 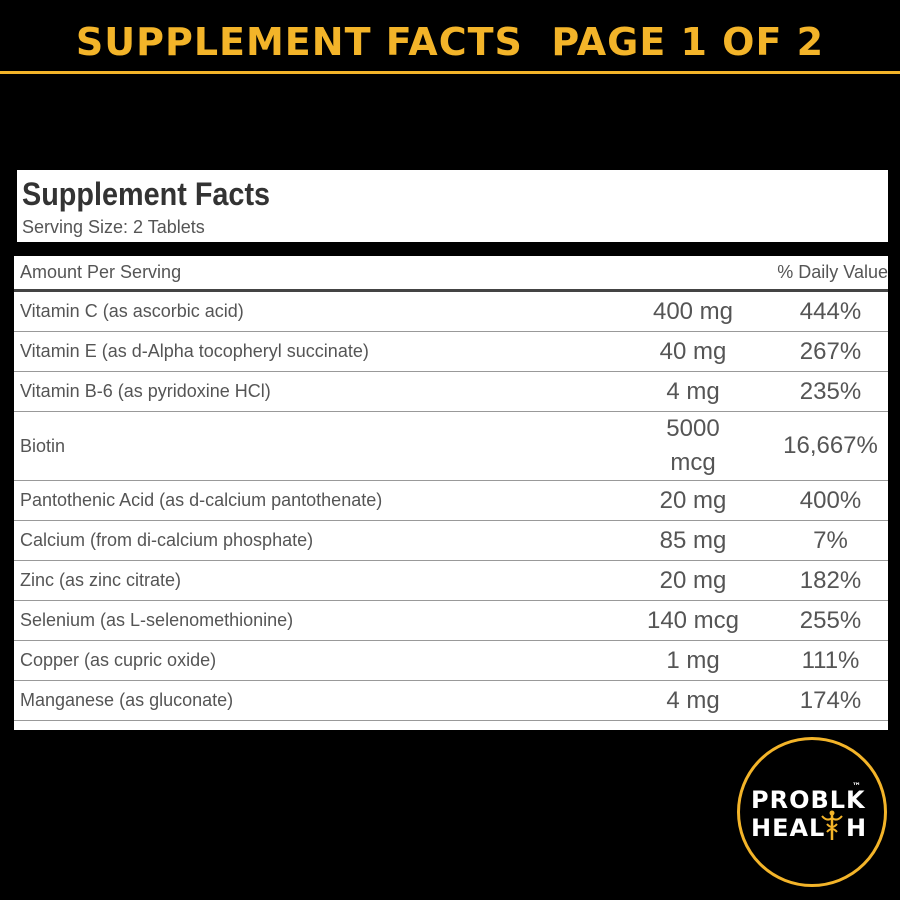 What do you see at coordinates (167, 540) in the screenshot?
I see `nutrient-name: Calcium (from di-calcium phosphate)` at bounding box center [167, 540].